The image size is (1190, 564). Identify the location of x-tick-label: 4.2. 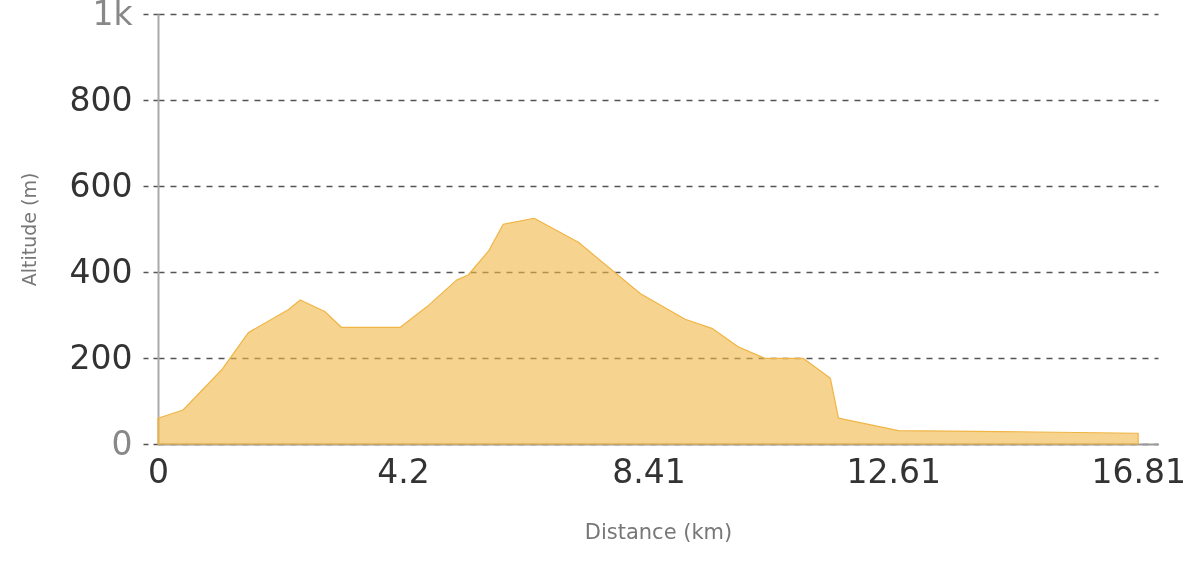
(403, 471).